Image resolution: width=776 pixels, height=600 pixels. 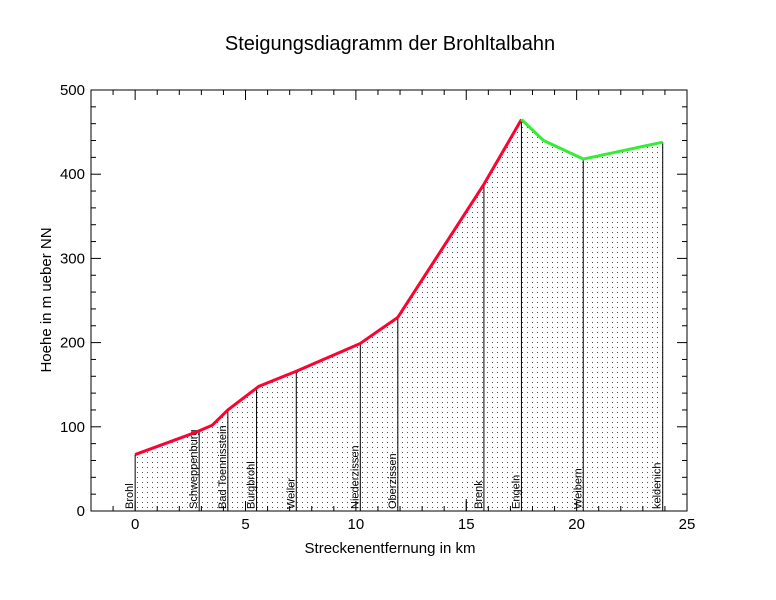 I want to click on station-label-5: Niederzissen, so click(x=355, y=477).